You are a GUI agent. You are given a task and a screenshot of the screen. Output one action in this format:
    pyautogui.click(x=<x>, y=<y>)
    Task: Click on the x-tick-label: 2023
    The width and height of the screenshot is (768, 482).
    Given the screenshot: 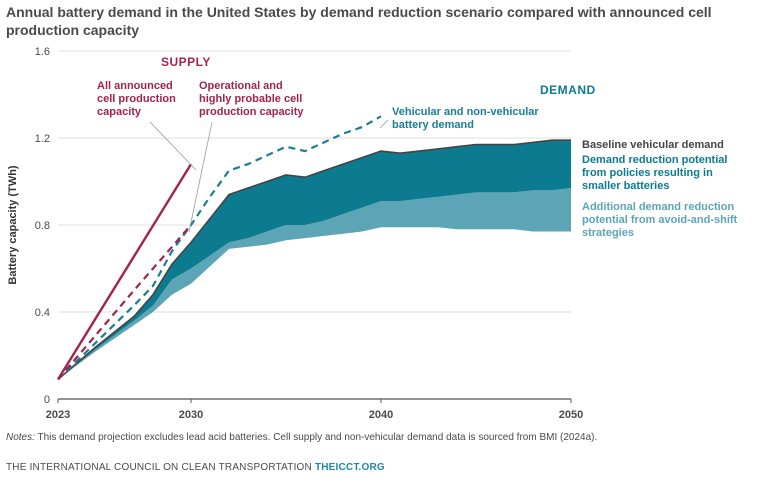 What is the action you would take?
    pyautogui.click(x=58, y=415)
    